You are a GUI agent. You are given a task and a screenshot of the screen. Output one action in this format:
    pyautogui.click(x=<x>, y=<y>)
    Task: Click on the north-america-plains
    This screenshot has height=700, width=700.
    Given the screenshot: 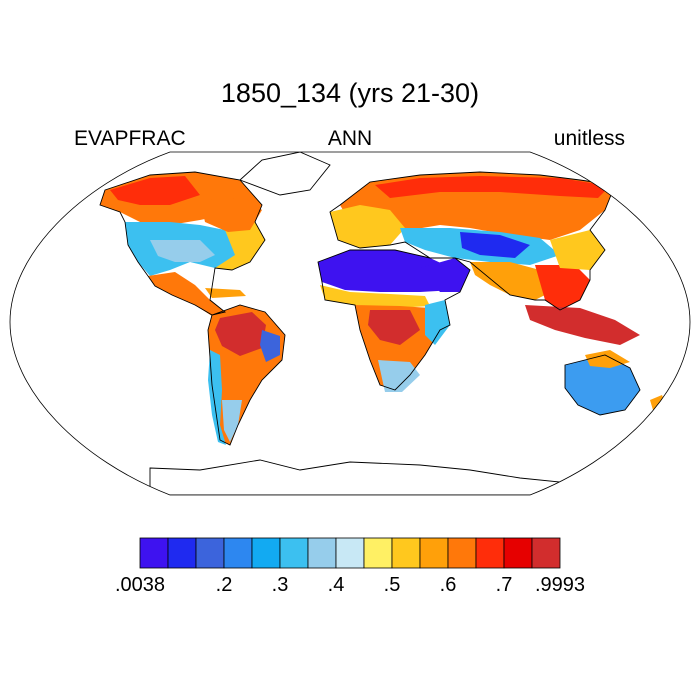 What is the action you would take?
    pyautogui.click(x=182, y=251)
    